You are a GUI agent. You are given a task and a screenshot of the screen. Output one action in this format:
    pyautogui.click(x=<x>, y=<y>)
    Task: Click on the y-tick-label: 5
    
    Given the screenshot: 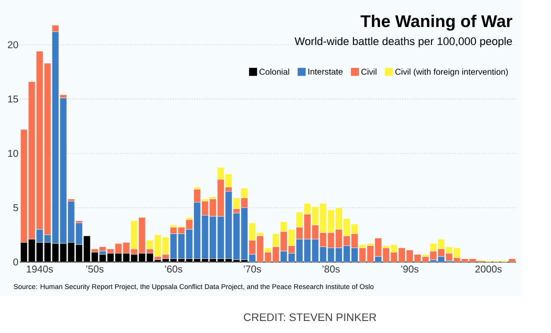 What is the action you would take?
    pyautogui.click(x=15, y=208)
    